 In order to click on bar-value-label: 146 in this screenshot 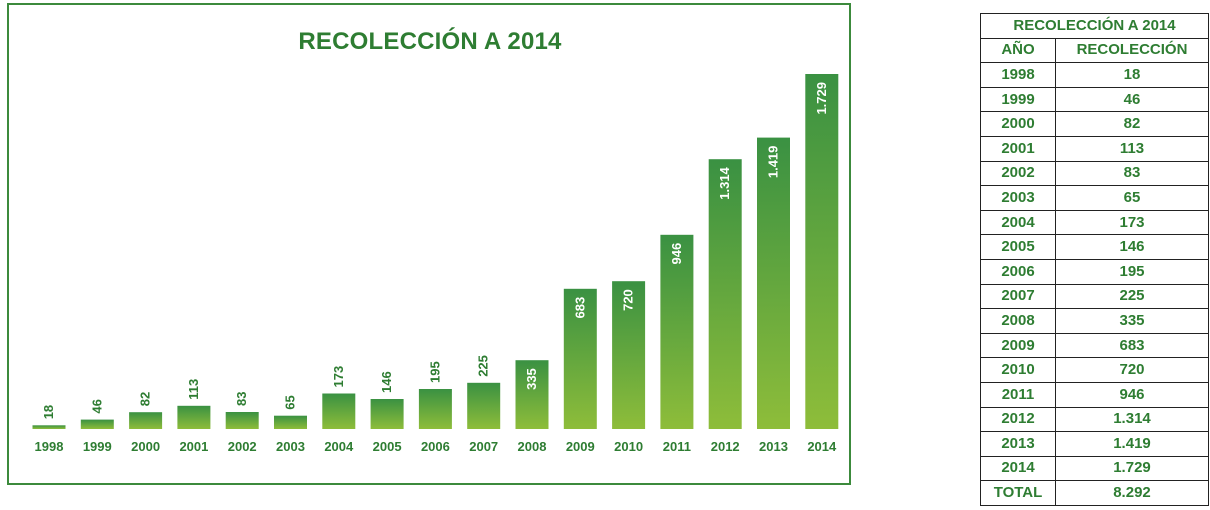, I will do `click(386, 382)`.